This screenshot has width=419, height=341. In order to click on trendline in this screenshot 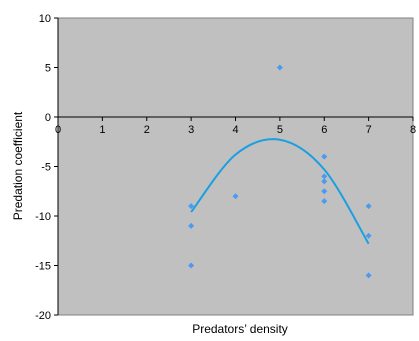, I will do `click(280, 191)`.